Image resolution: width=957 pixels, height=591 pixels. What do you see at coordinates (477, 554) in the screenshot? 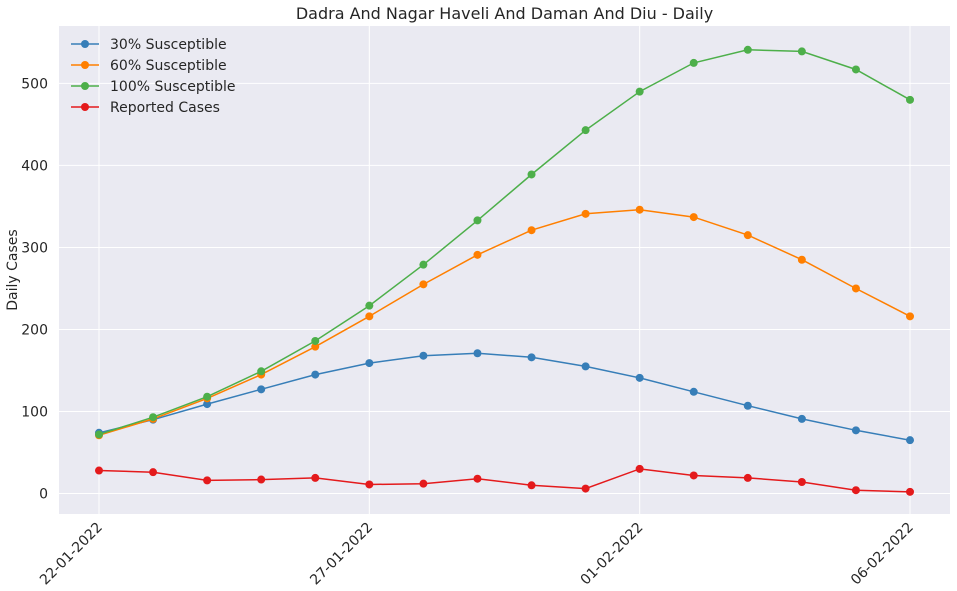
I see `x-axis-ticks: 22-01-2022 27-01-2022 01-02-2022 06-02-2022` at bounding box center [477, 554].